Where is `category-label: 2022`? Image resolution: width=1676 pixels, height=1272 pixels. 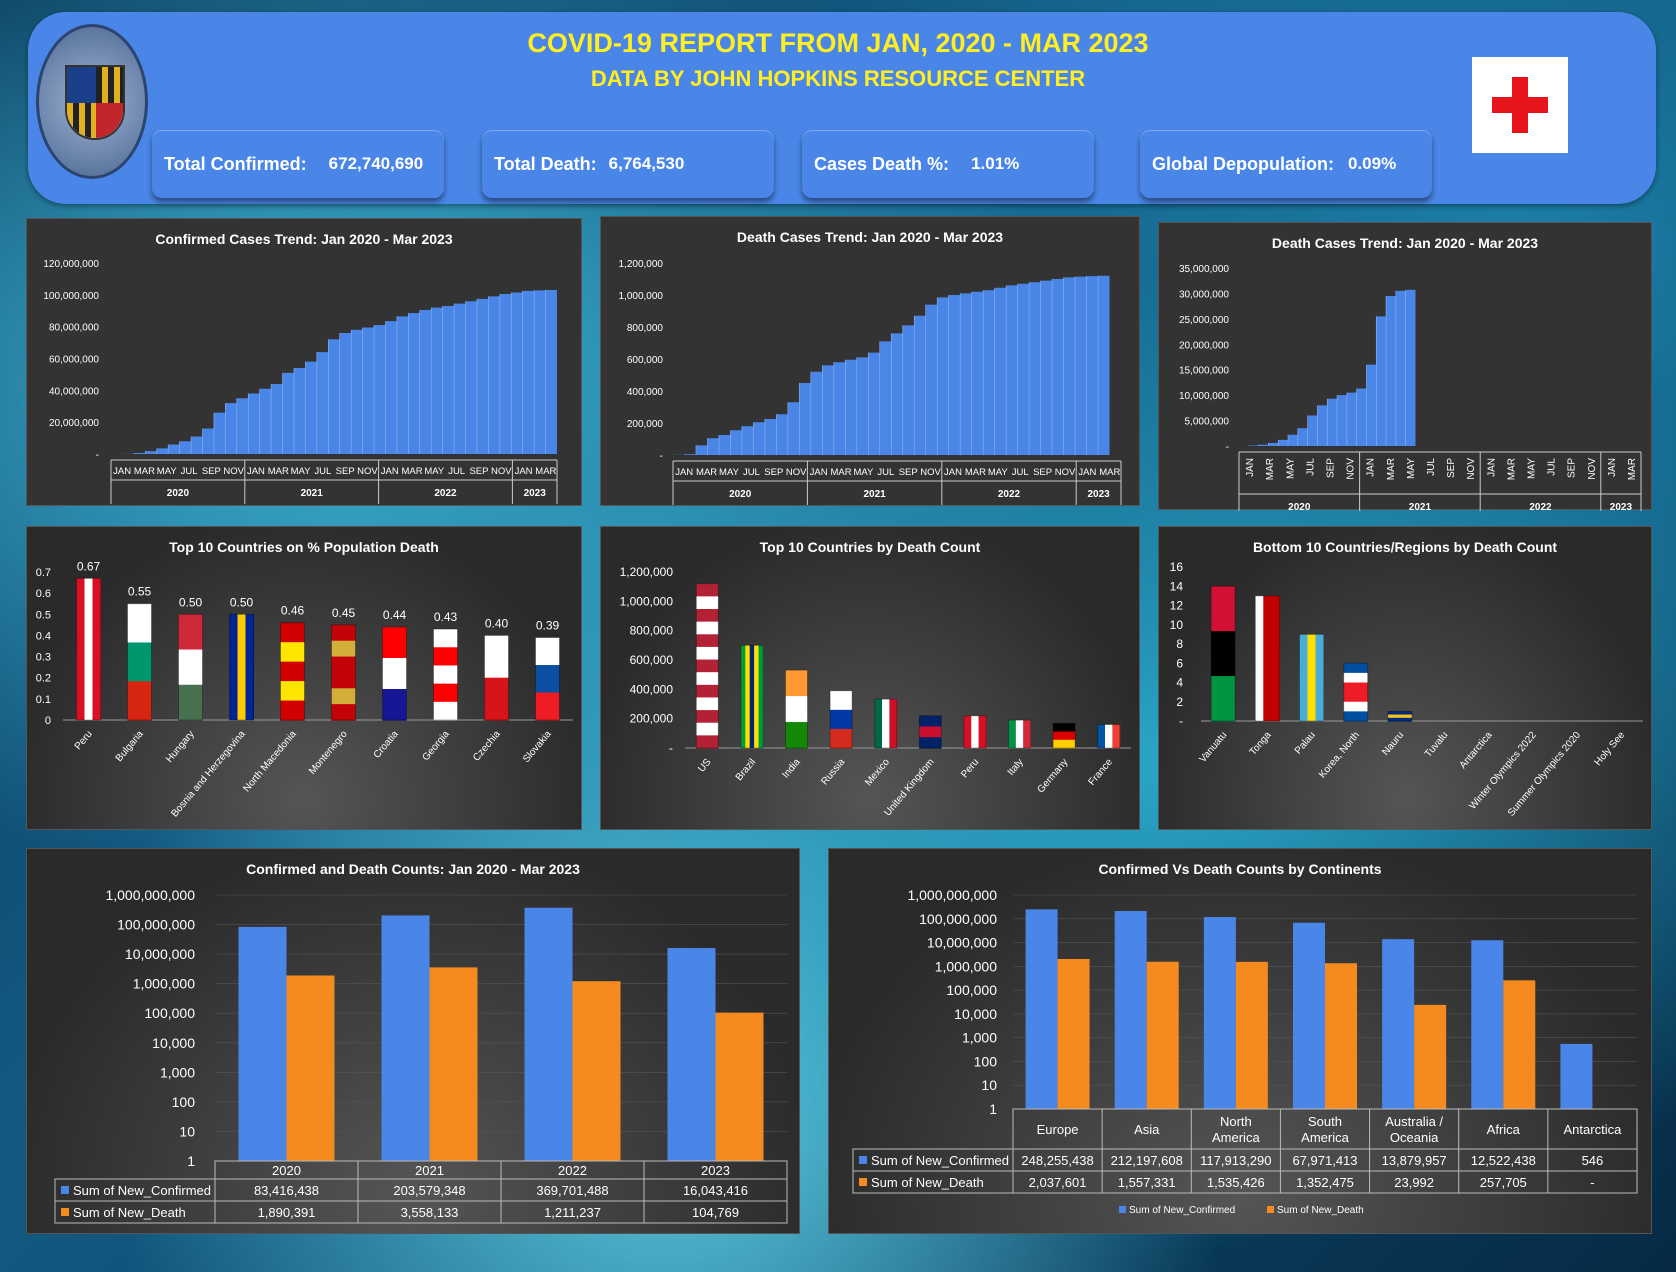 category-label: 2022 is located at coordinates (572, 1170).